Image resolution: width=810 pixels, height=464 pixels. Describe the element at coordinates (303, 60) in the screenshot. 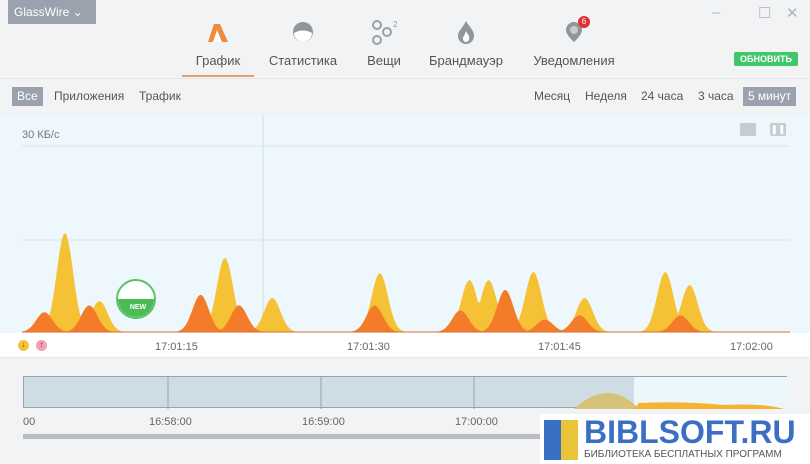

I see `tab-label: Статистика` at that location.